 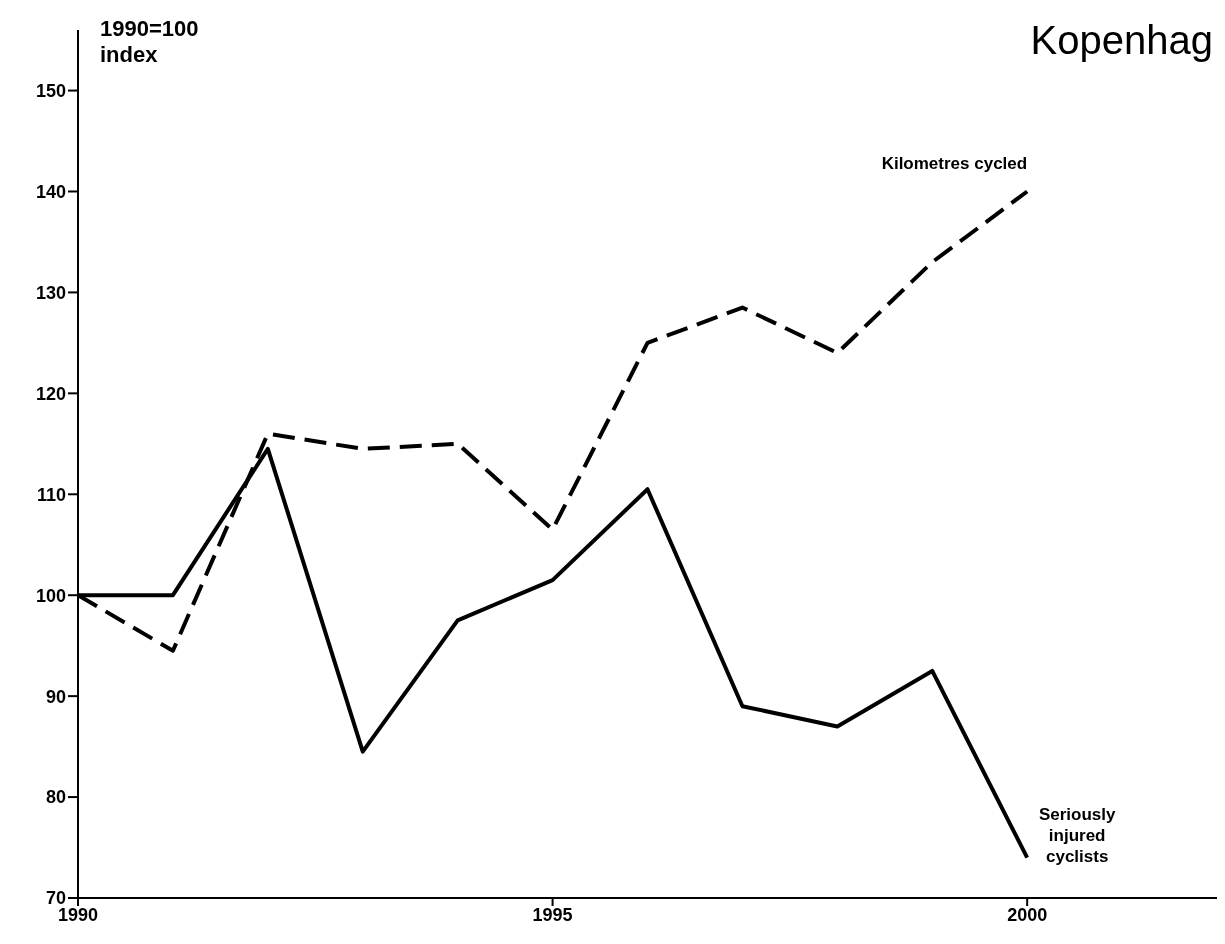 I want to click on y-tick-label: 80, so click(x=55, y=797).